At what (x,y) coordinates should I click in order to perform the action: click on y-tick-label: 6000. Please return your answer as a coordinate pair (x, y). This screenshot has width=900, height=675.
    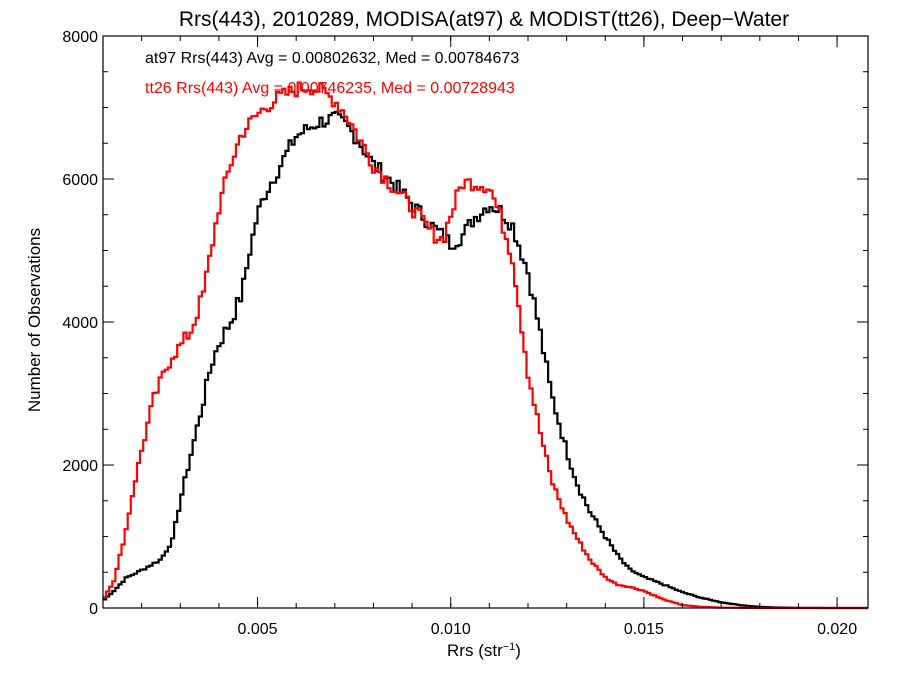
    Looking at the image, I should click on (80, 180).